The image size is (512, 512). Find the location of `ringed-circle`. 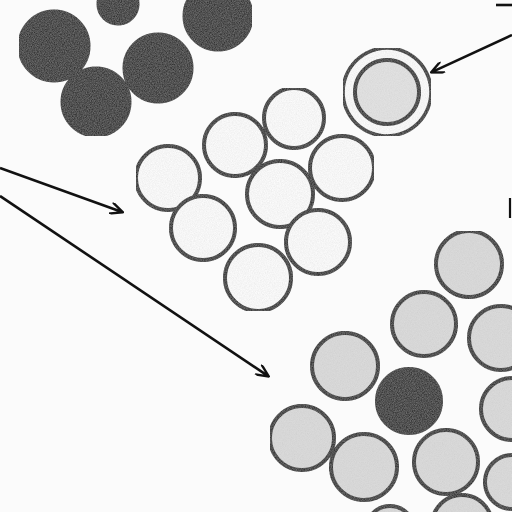

ringed-circle is located at coordinates (387, 92).